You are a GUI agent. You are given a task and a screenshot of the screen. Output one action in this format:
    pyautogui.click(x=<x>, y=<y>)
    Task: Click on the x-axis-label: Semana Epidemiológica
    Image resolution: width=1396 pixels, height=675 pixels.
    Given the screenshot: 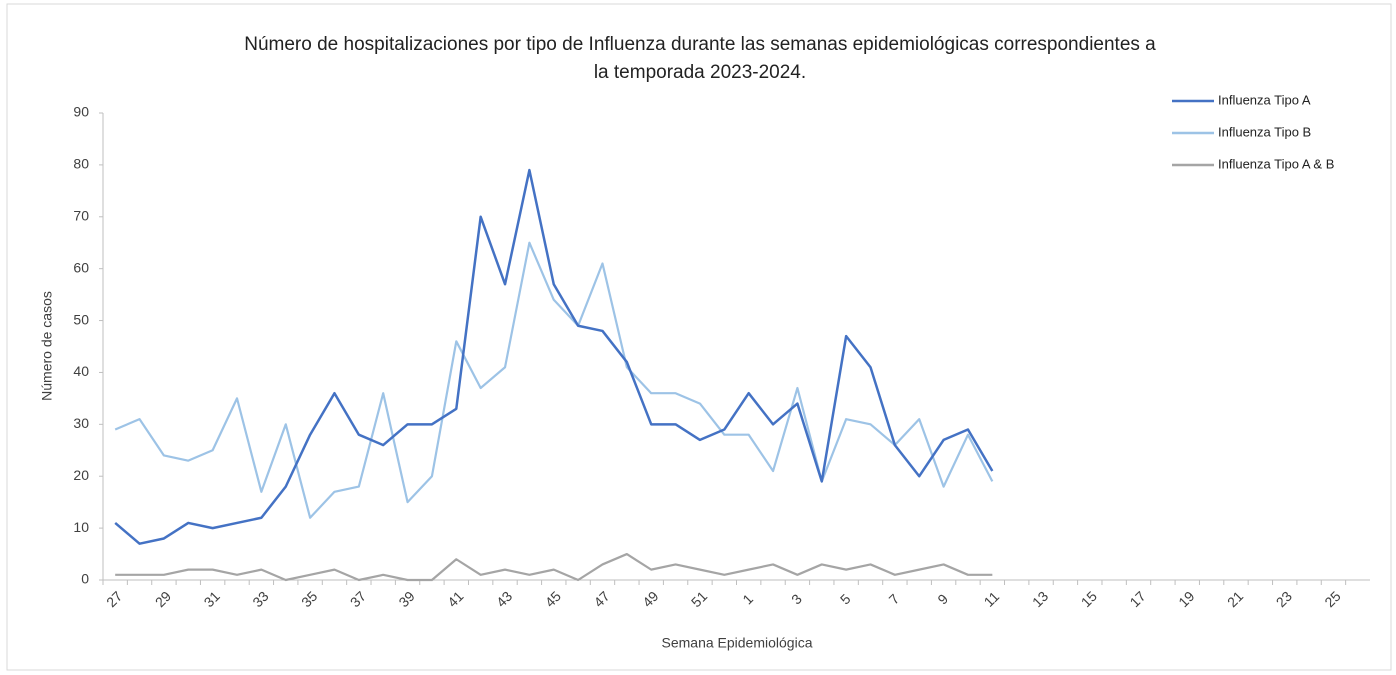 What is the action you would take?
    pyautogui.click(x=737, y=643)
    